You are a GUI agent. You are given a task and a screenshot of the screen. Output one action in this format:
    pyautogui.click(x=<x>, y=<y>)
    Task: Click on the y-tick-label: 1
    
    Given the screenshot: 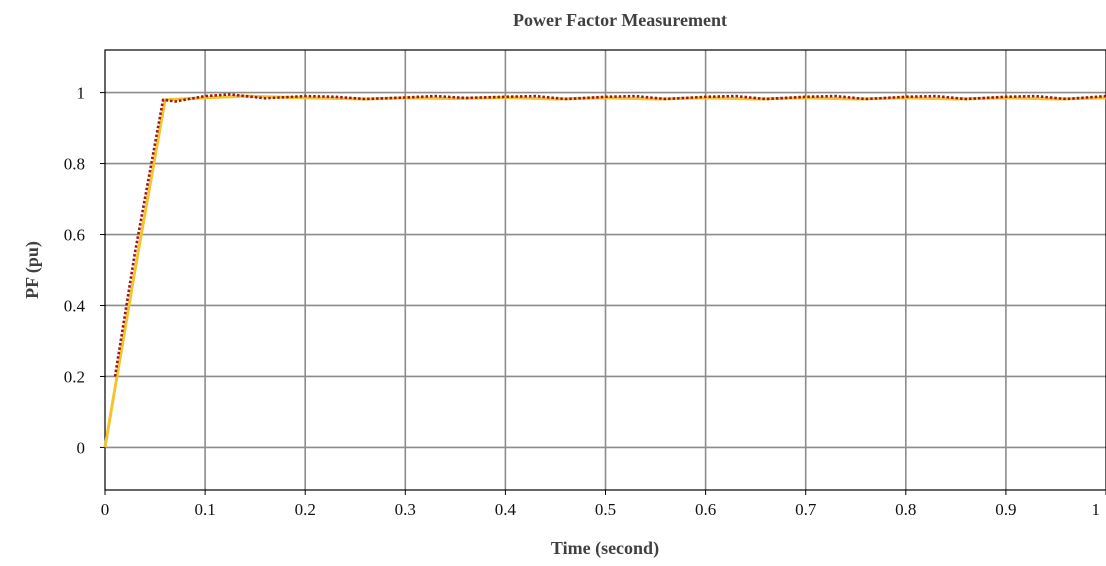 What is the action you would take?
    pyautogui.click(x=81, y=93)
    